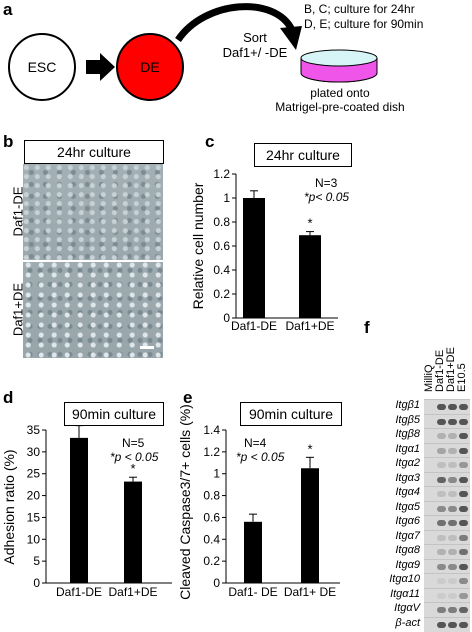 Image resolution: width=472 pixels, height=632 pixels. Describe the element at coordinates (188, 397) in the screenshot. I see `panel-e-letter: e` at that location.